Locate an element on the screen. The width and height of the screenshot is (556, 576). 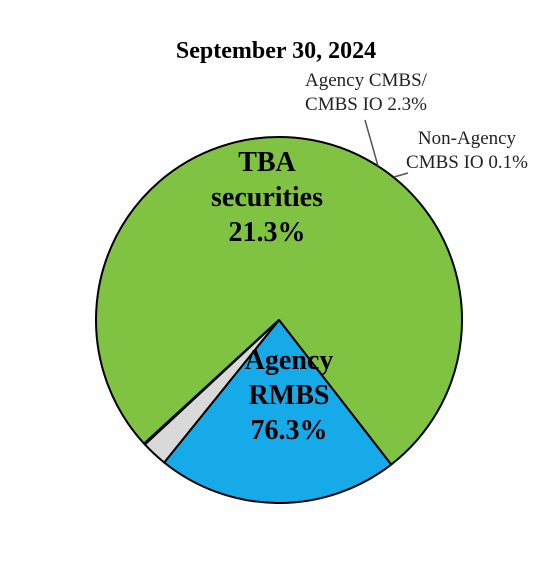
chart-title: September 30, 2024 is located at coordinates (276, 51).